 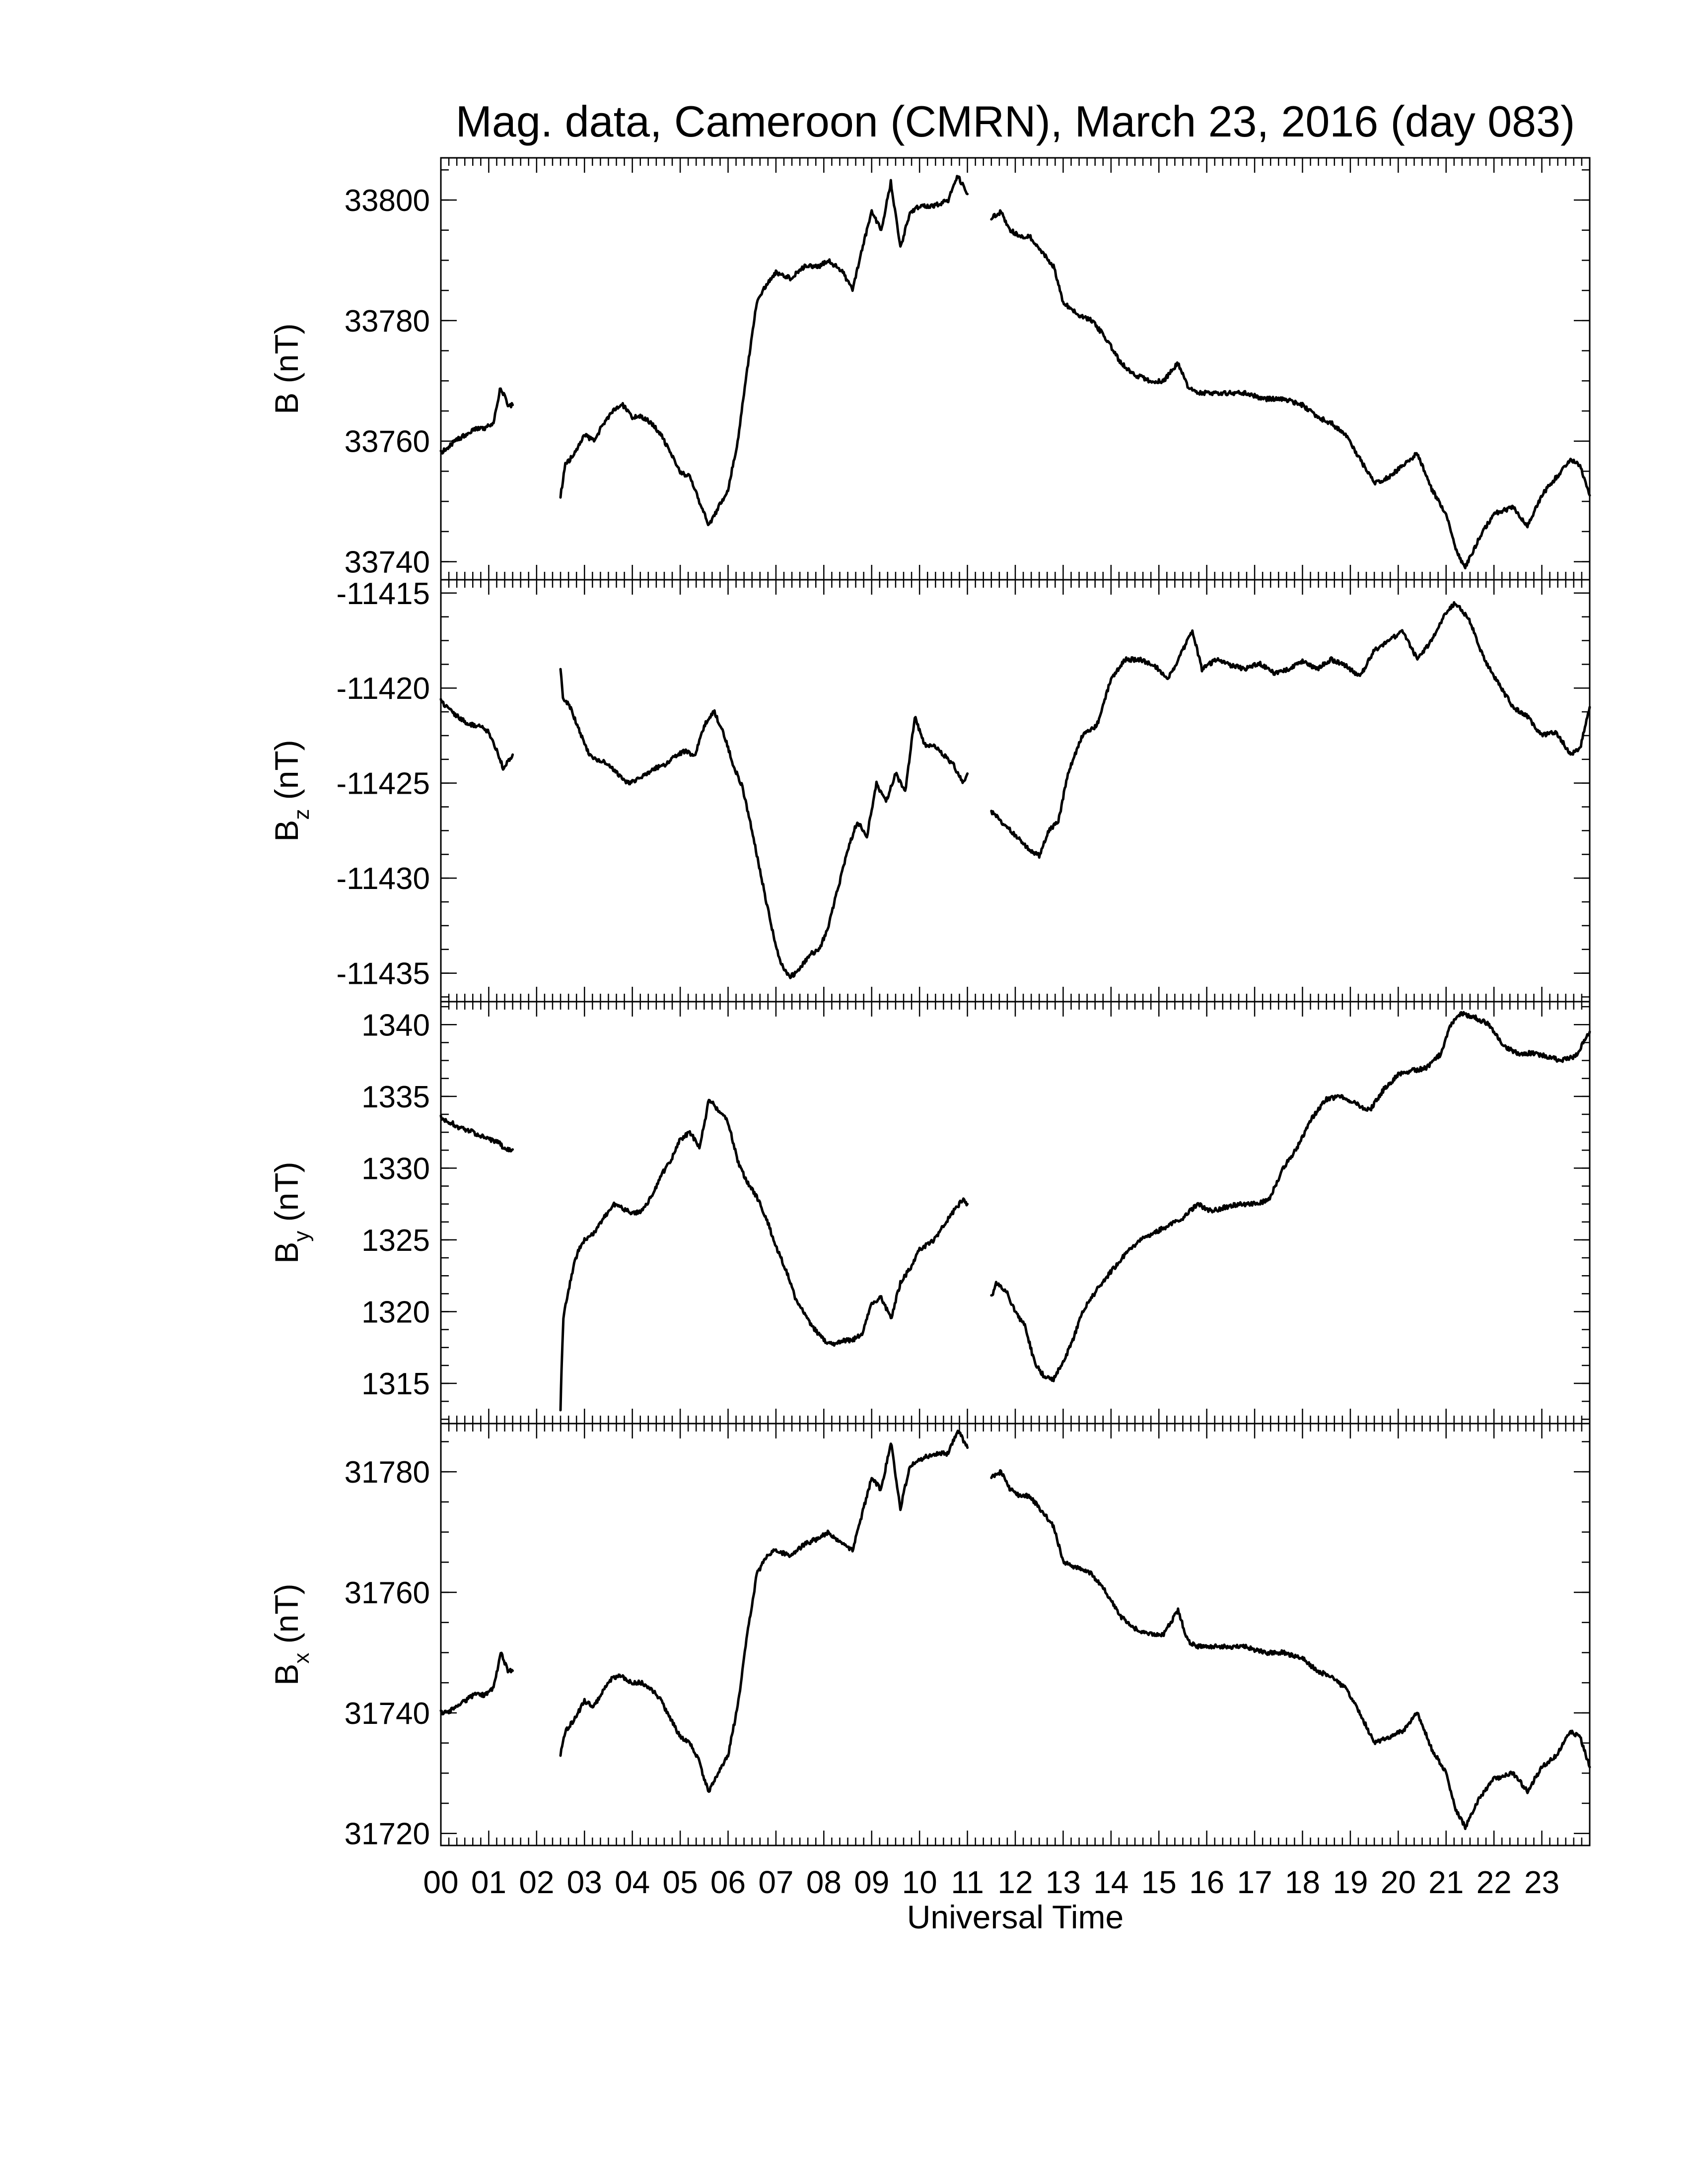 I want to click on y-tick-label: 1340, so click(x=395, y=1025).